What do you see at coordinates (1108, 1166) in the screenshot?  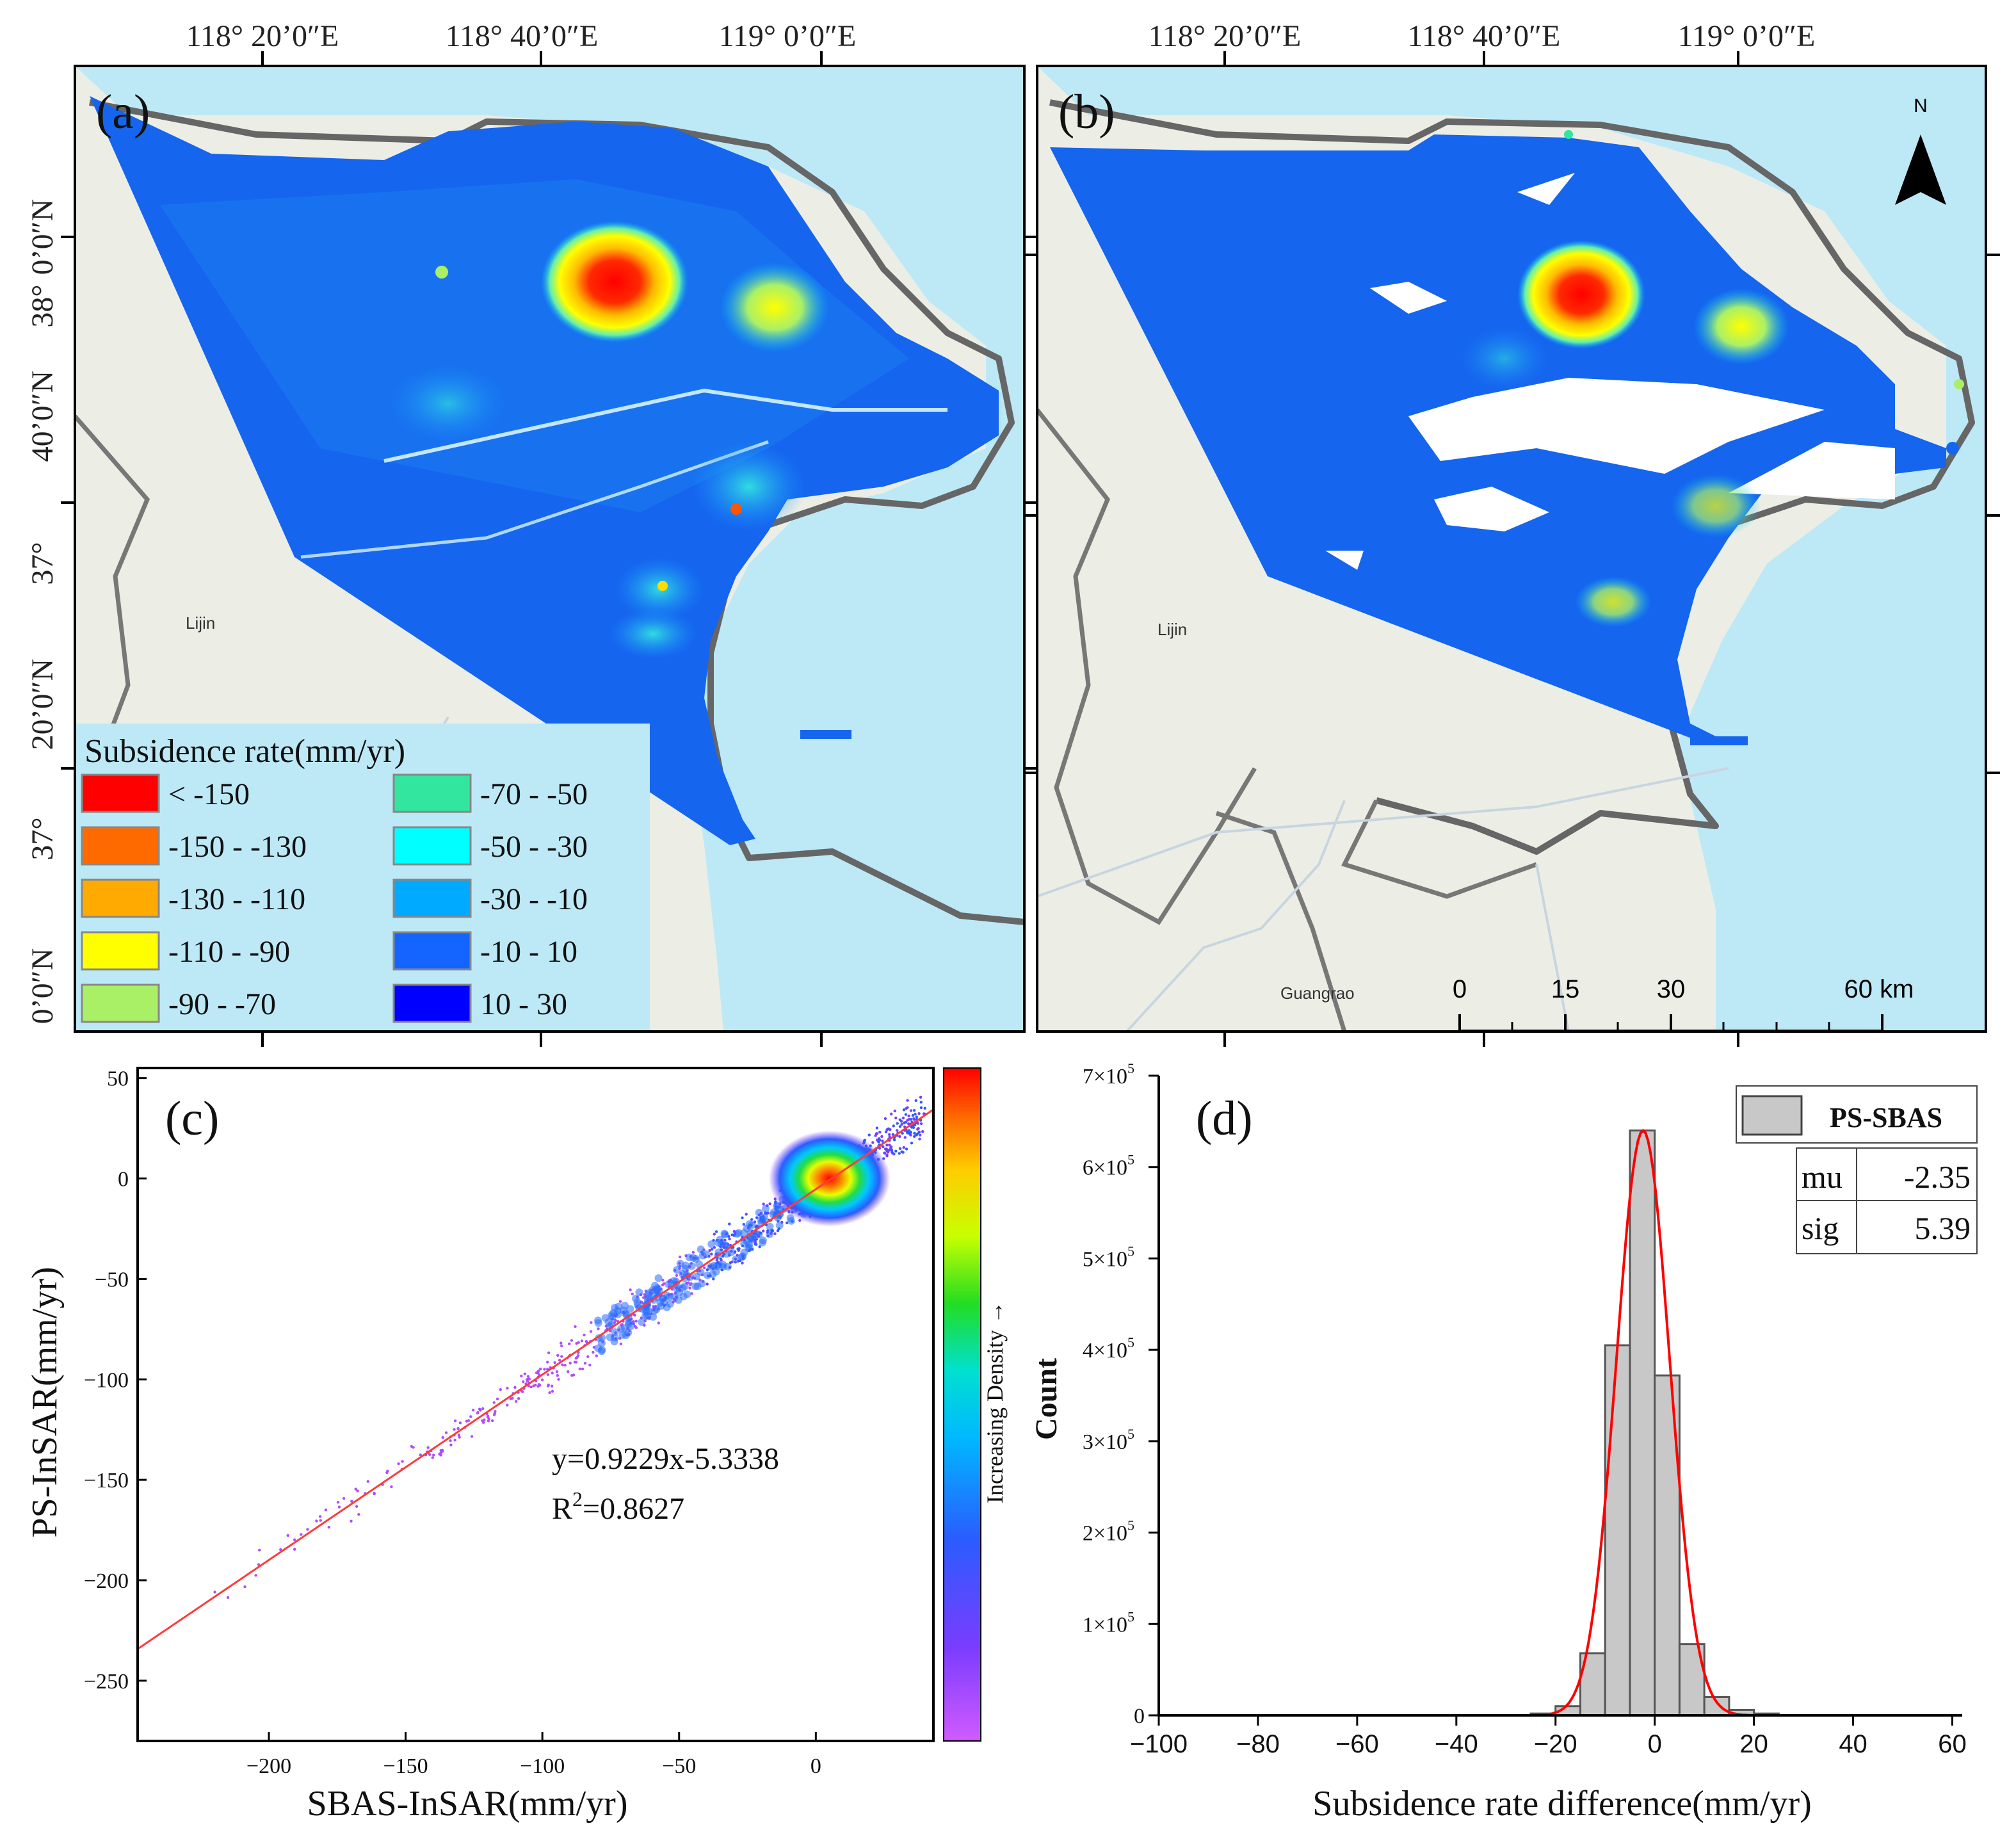 I see `y-tick-label-d-6: 6×10⁵` at bounding box center [1108, 1166].